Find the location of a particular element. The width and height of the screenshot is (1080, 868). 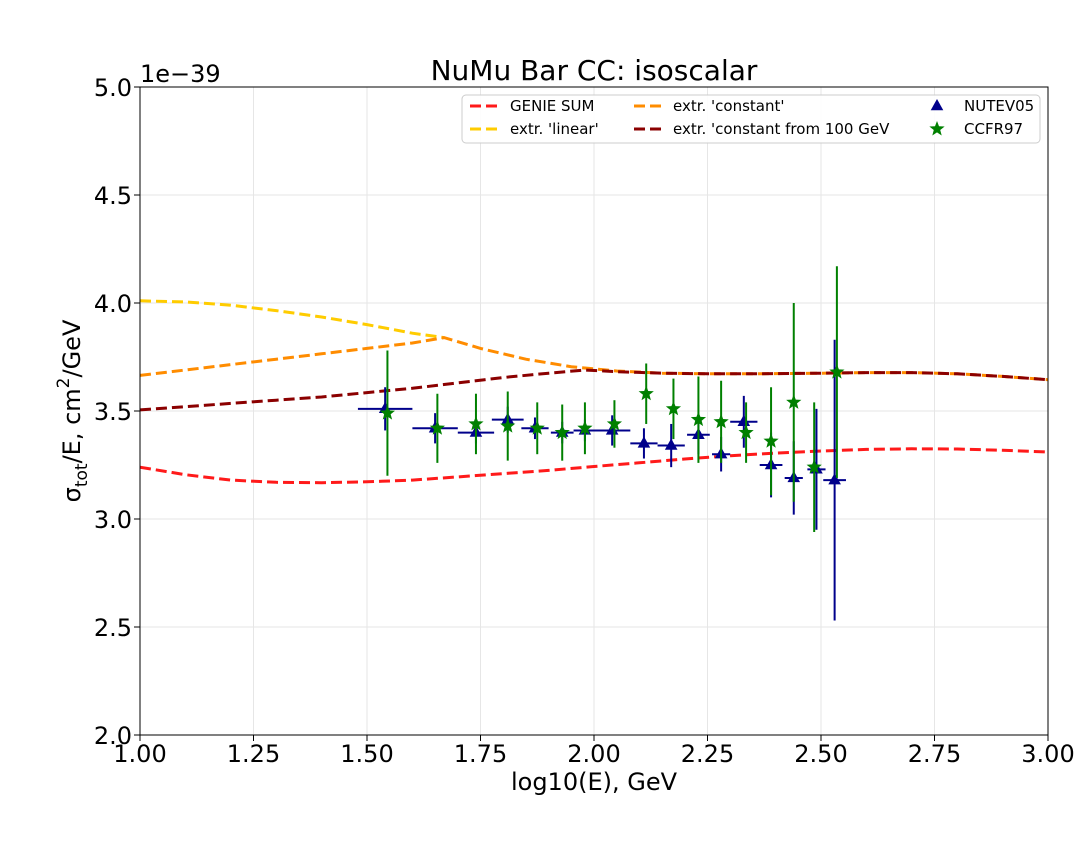

y-label-end: /GeV is located at coordinates (72, 348).